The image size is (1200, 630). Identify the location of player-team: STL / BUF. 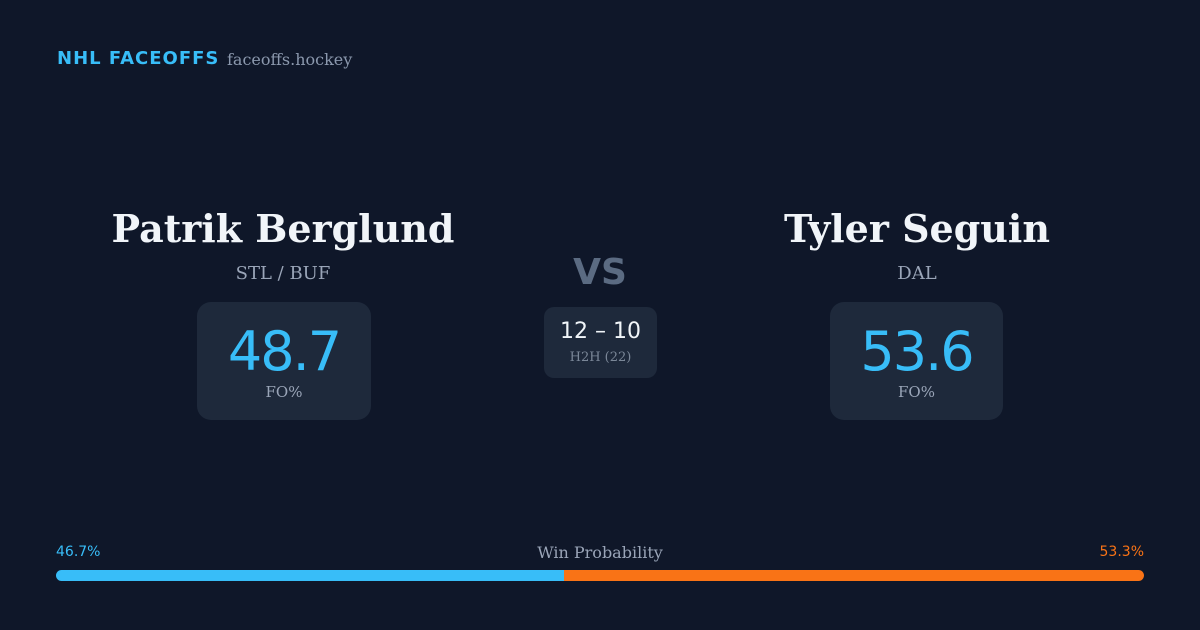
(283, 273).